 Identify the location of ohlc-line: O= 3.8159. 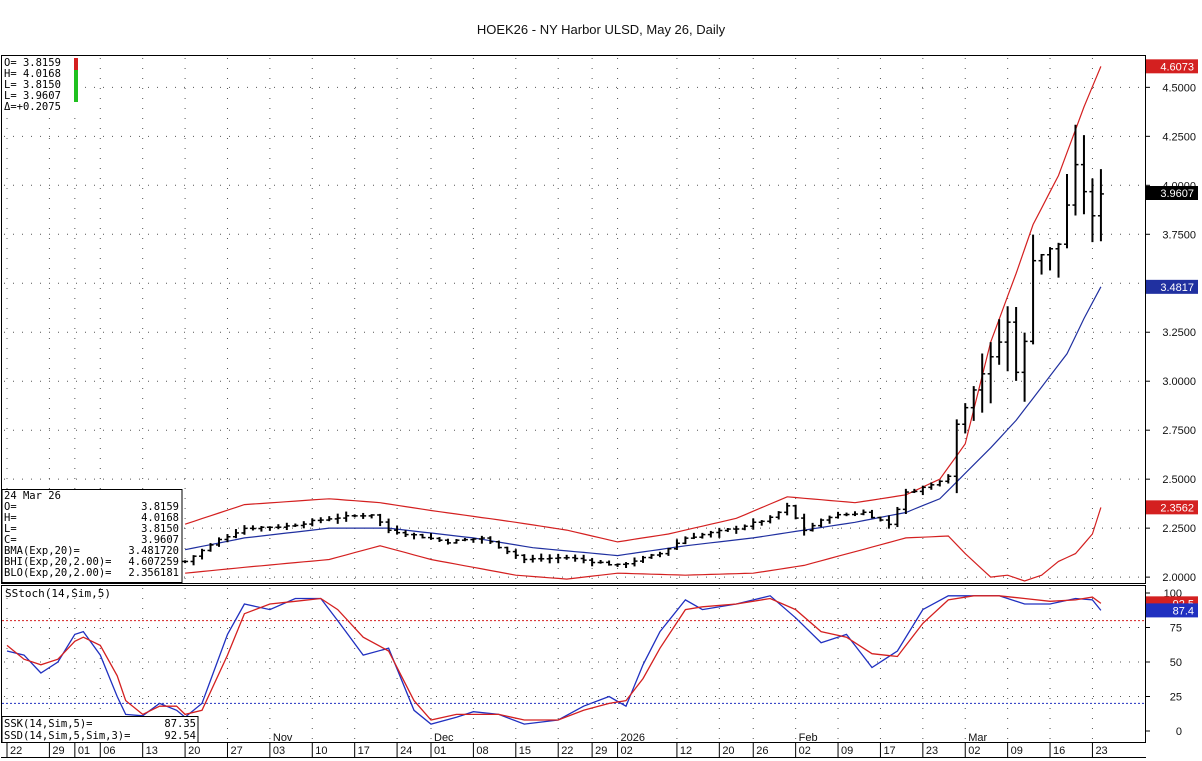
(32, 63).